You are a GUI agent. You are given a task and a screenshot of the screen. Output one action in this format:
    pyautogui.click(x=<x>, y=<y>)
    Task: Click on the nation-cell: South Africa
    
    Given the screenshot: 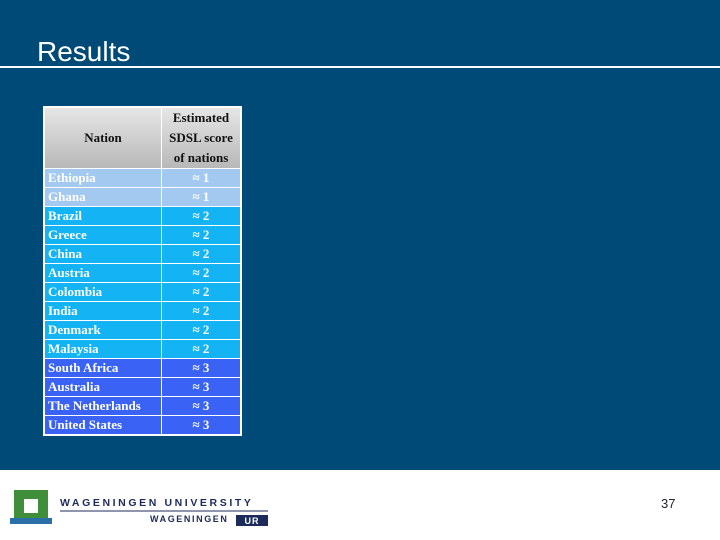 What is the action you would take?
    pyautogui.click(x=102, y=368)
    